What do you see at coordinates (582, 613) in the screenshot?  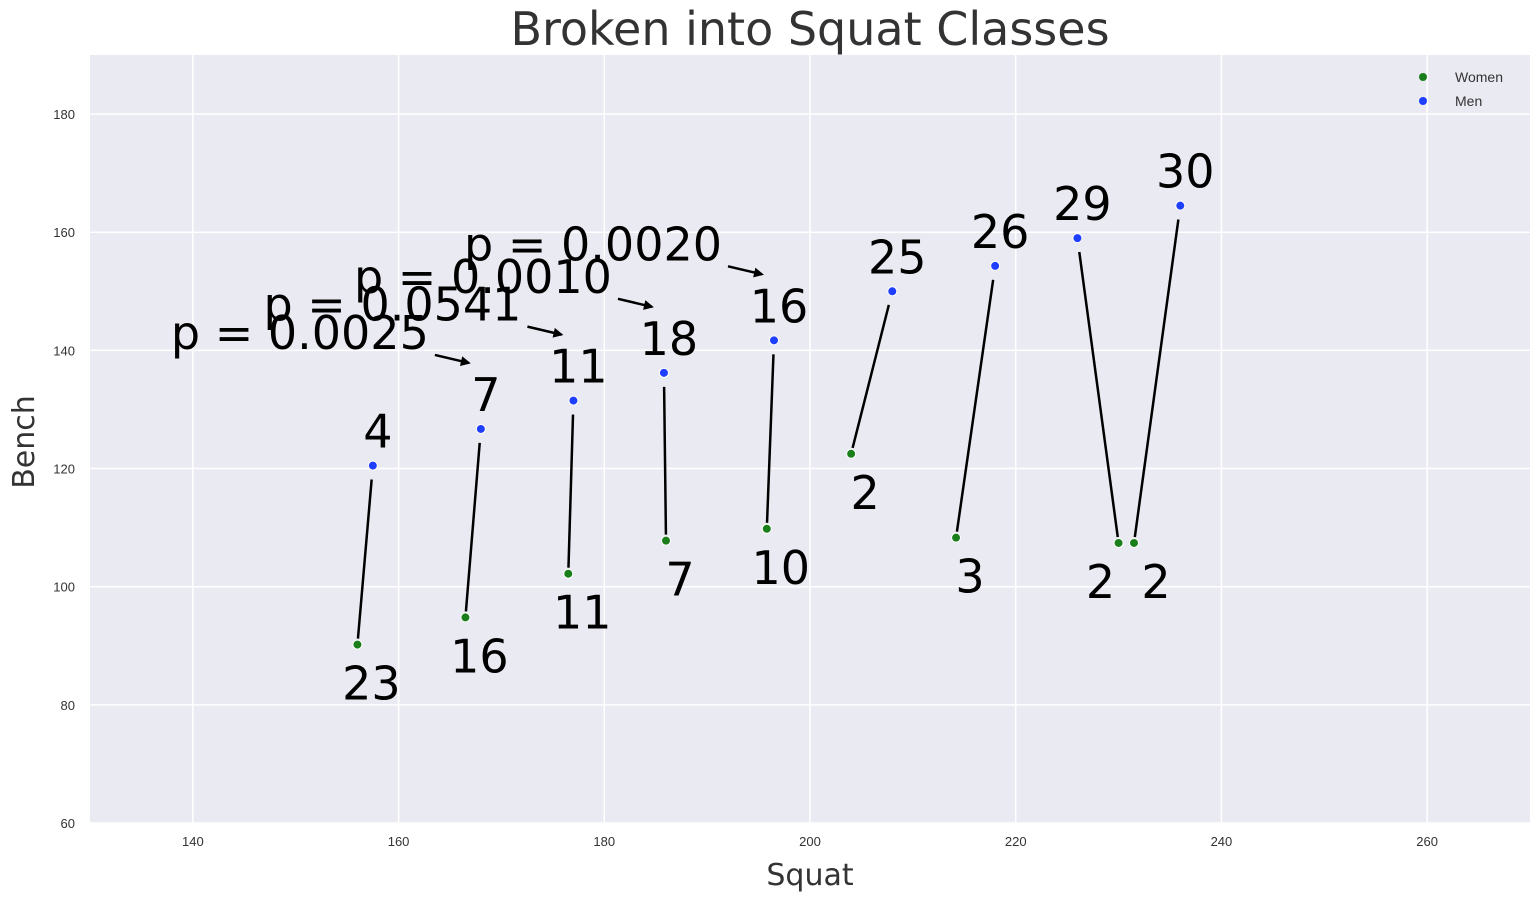 I see `women-count-label: 11` at bounding box center [582, 613].